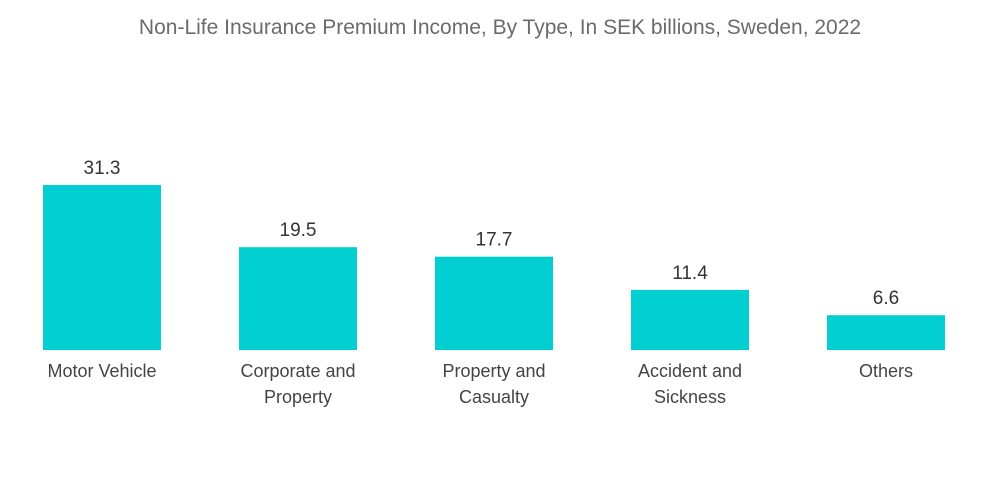 This screenshot has width=1000, height=504. I want to click on category-label-line: Corporate and, so click(297, 371).